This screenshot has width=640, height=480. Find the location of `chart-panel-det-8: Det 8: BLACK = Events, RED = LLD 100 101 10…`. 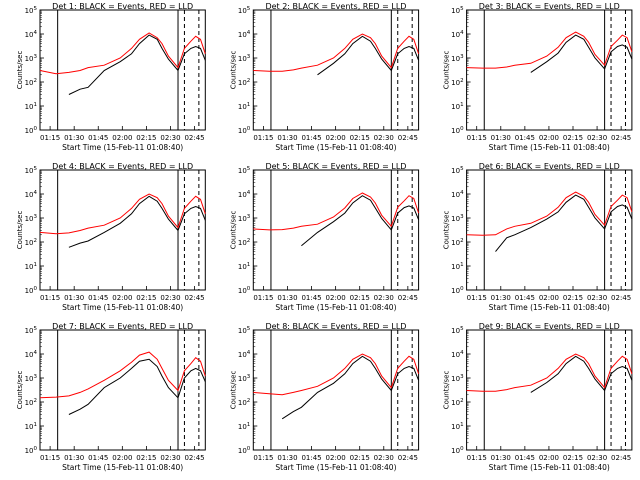

chart-panel-det-8: Det 8: BLACK = Events, RED = LLD 100 101 10… is located at coordinates (324, 397).